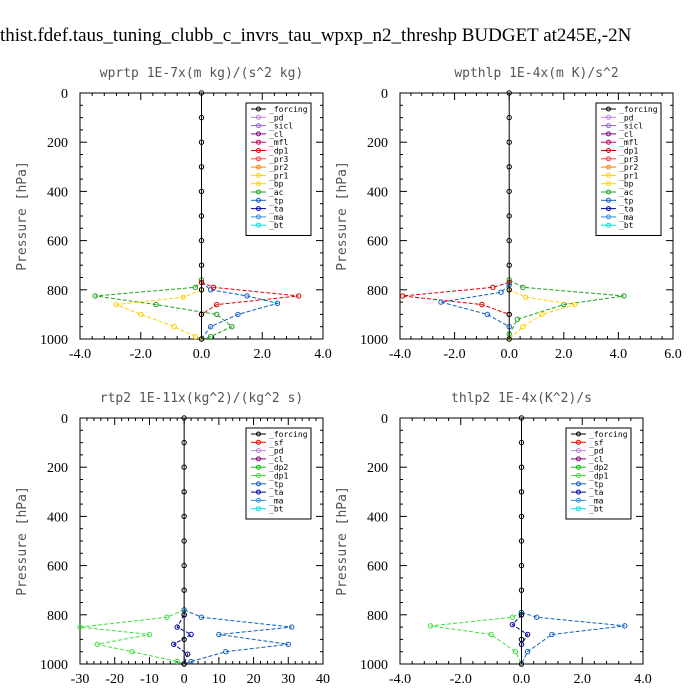 The width and height of the screenshot is (700, 700). What do you see at coordinates (276, 492) in the screenshot?
I see `legend-entry: _ta` at bounding box center [276, 492].